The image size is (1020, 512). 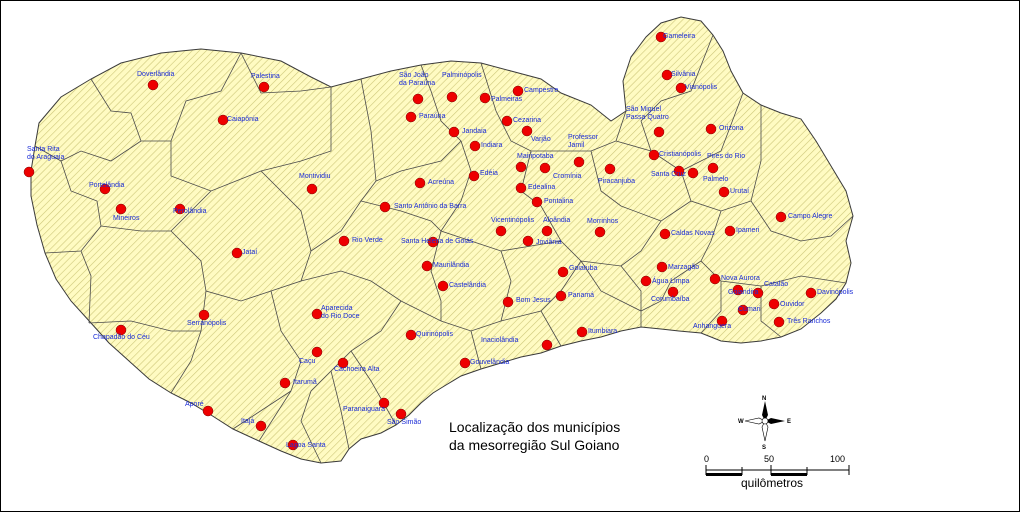 I want to click on label-cacu: Caçu, so click(x=307, y=361).